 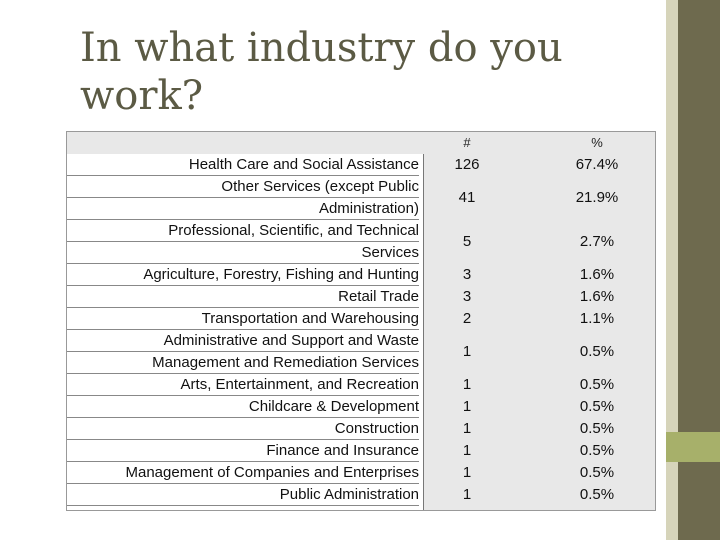 I want to click on industry-label: Administration), so click(x=243, y=209).